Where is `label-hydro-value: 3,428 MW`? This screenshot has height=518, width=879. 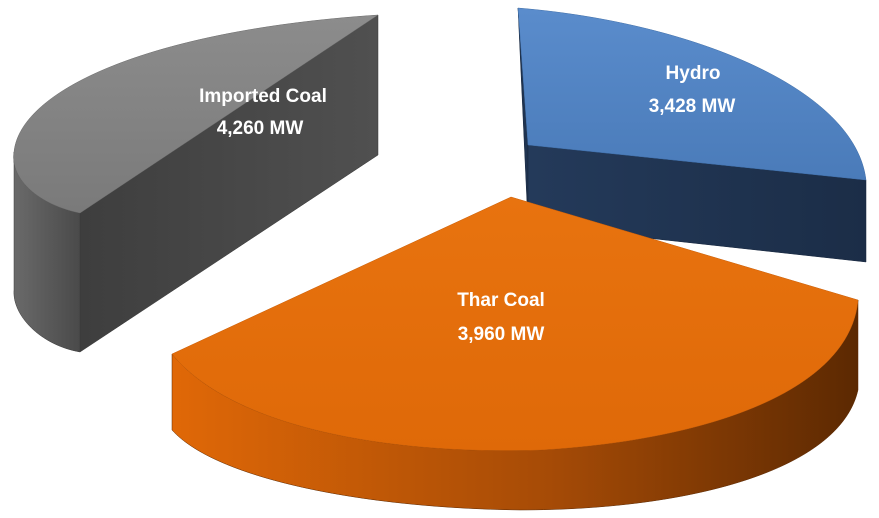
label-hydro-value: 3,428 MW is located at coordinates (692, 106).